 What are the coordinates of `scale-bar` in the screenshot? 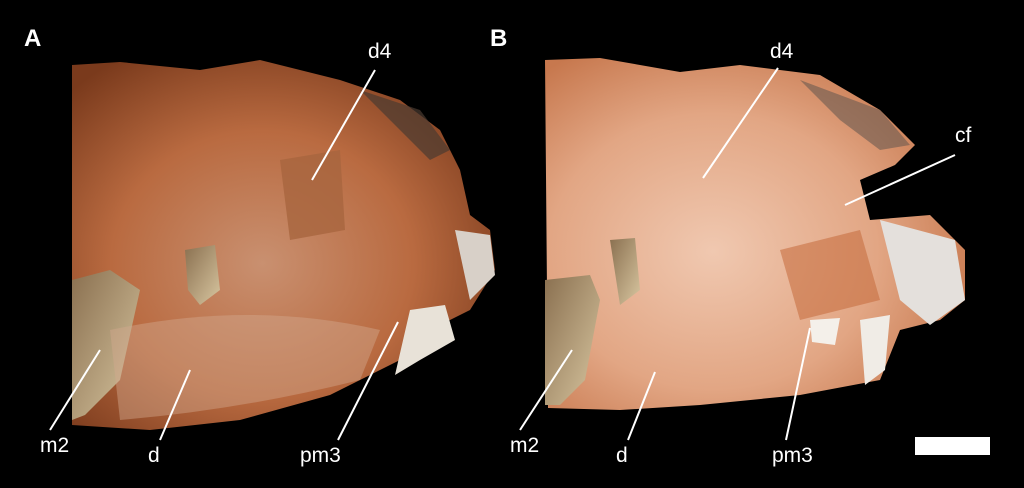 It's located at (952, 446).